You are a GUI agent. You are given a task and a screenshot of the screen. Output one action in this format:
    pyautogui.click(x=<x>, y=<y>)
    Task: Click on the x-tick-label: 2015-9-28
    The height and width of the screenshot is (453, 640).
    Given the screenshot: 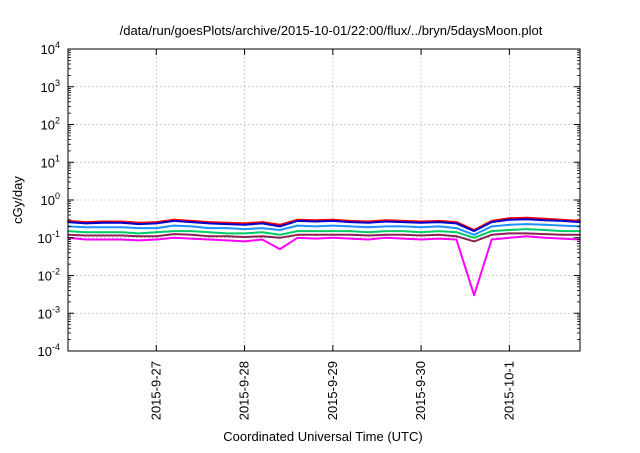 What is the action you would take?
    pyautogui.click(x=244, y=390)
    